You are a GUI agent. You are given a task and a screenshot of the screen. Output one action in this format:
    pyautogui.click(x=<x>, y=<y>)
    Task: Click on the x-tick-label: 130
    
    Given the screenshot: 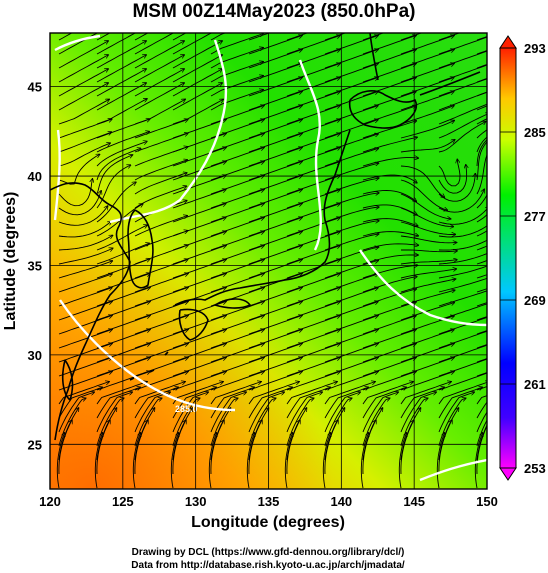 What is the action you would take?
    pyautogui.click(x=196, y=501)
    